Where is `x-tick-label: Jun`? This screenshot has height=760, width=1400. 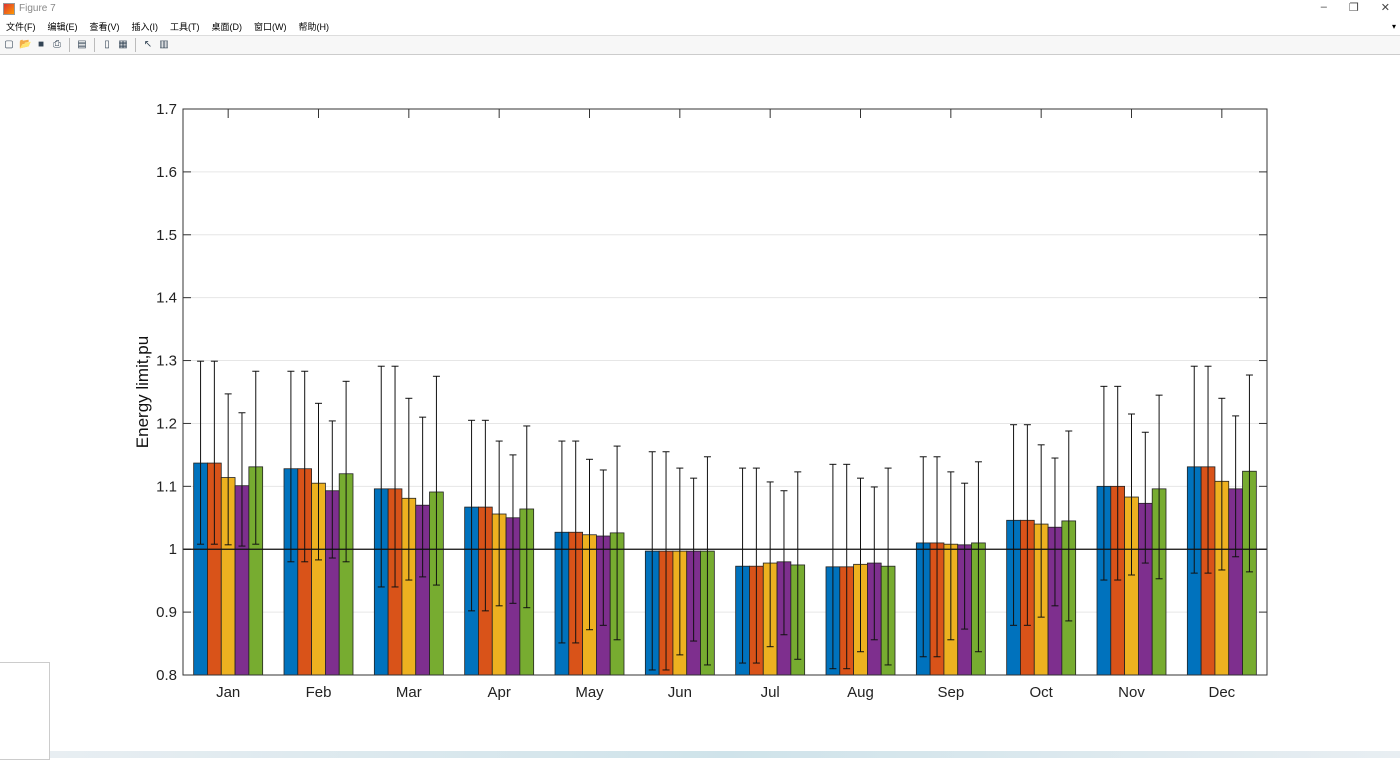
x-tick-label: Jun is located at coordinates (680, 692).